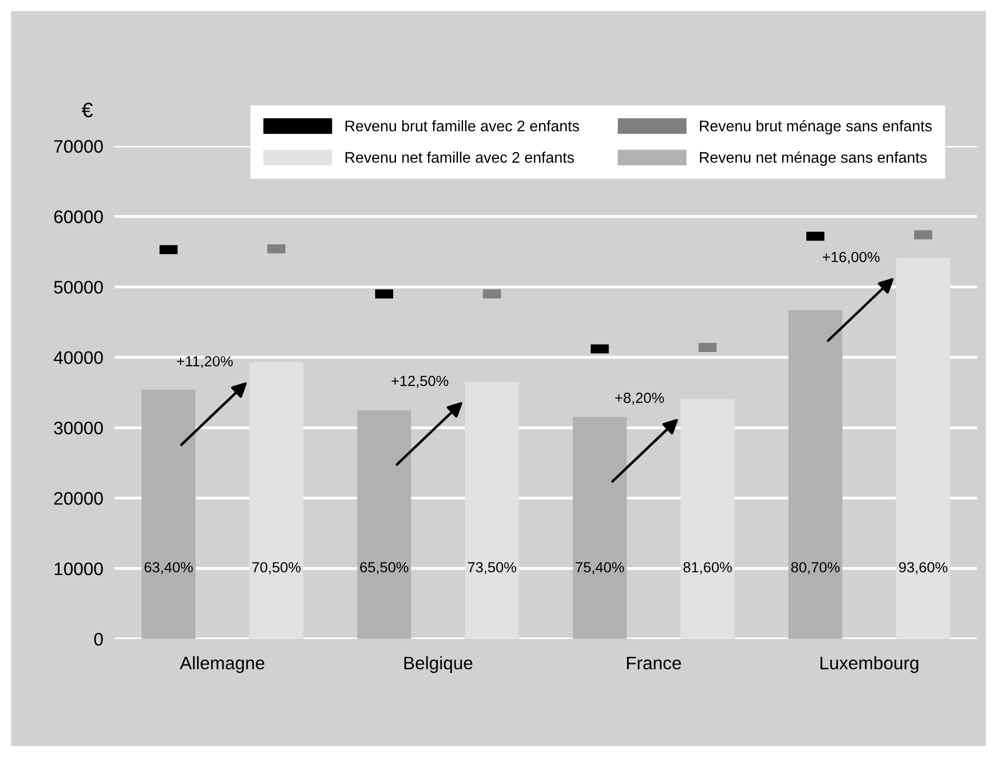  I want to click on annotation: 93,60%, so click(923, 568).